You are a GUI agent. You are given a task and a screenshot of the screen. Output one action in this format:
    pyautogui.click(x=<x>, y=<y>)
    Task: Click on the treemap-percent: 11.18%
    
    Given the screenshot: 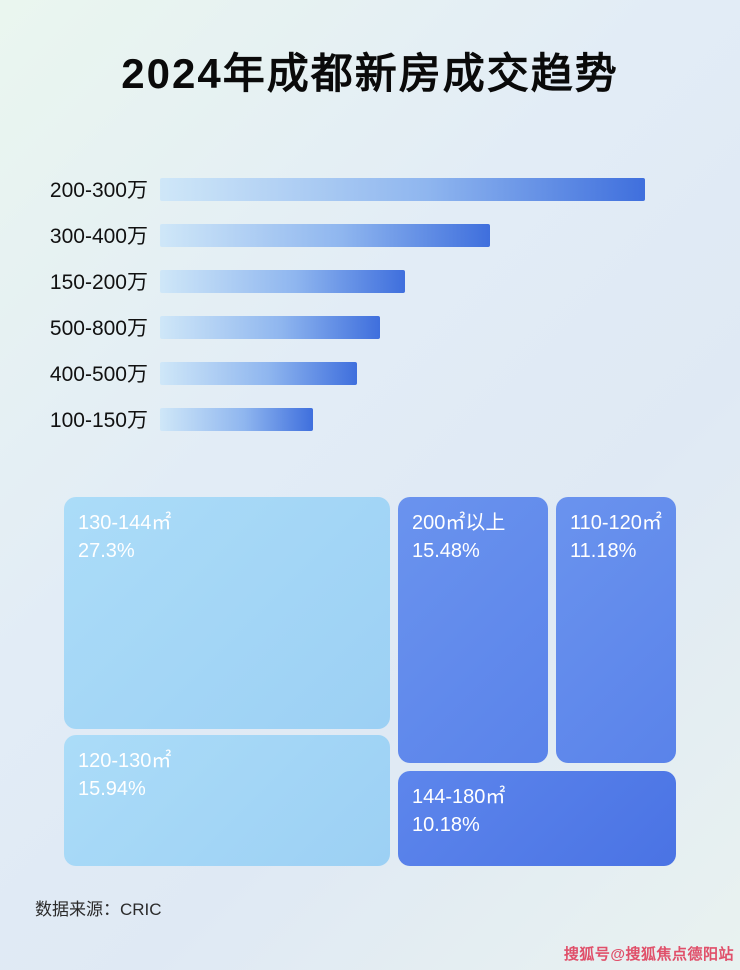 What is the action you would take?
    pyautogui.click(x=603, y=551)
    